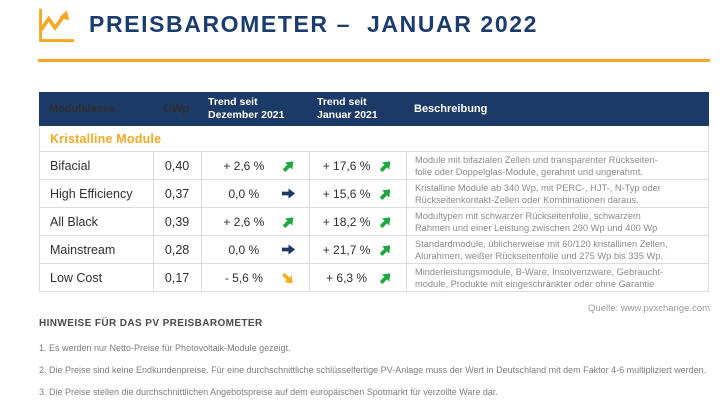  I want to click on trend-jan-cell: + 6,3 %, so click(357, 277).